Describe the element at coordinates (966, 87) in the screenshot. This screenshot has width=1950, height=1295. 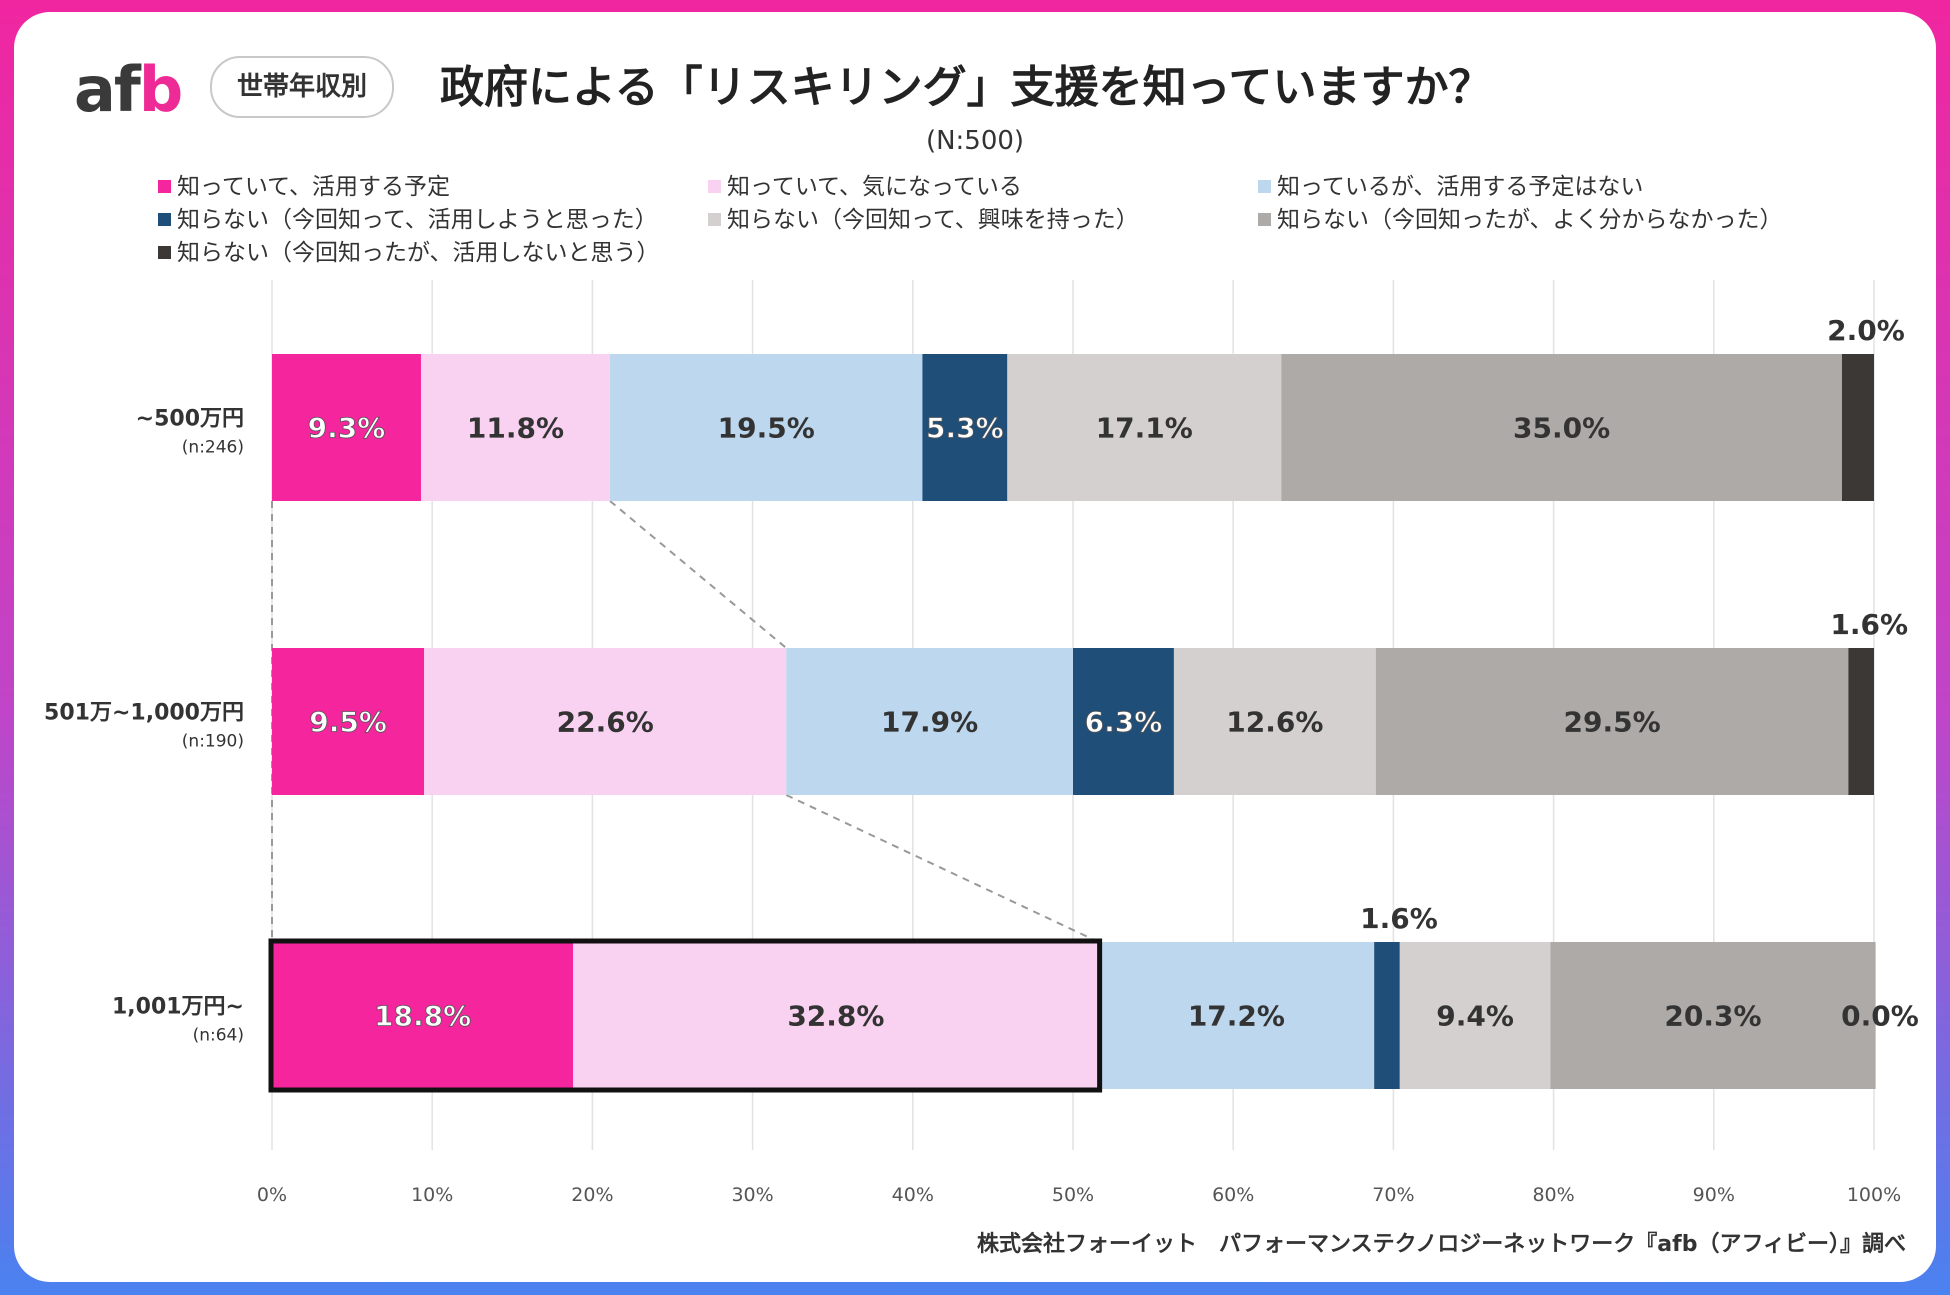
I see `chart-title: 政府による「リスキリング」支援を知っていますか？` at that location.